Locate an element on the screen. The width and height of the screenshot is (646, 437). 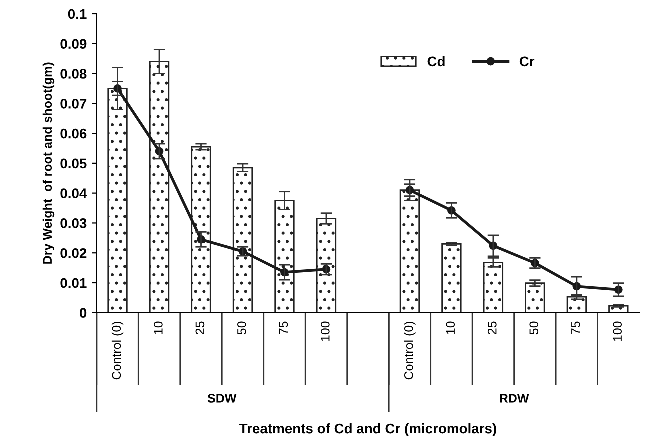
y-tick-label: 0.03 is located at coordinates (73, 223).